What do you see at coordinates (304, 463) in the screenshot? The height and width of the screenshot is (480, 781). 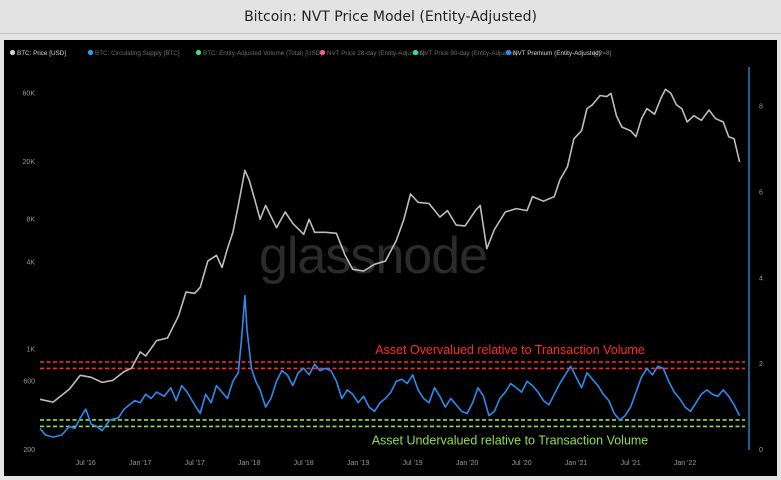 I see `x-tick-label: Jul '18` at bounding box center [304, 463].